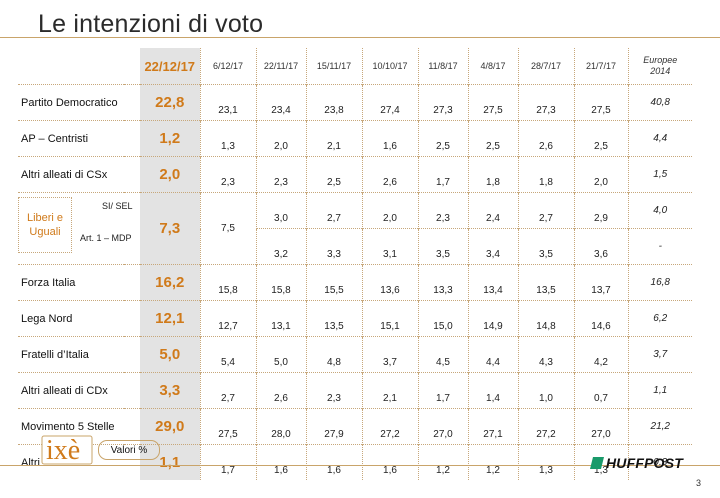 Image resolution: width=720 pixels, height=498 pixels. I want to click on col-date: 28/7/17, so click(545, 66).